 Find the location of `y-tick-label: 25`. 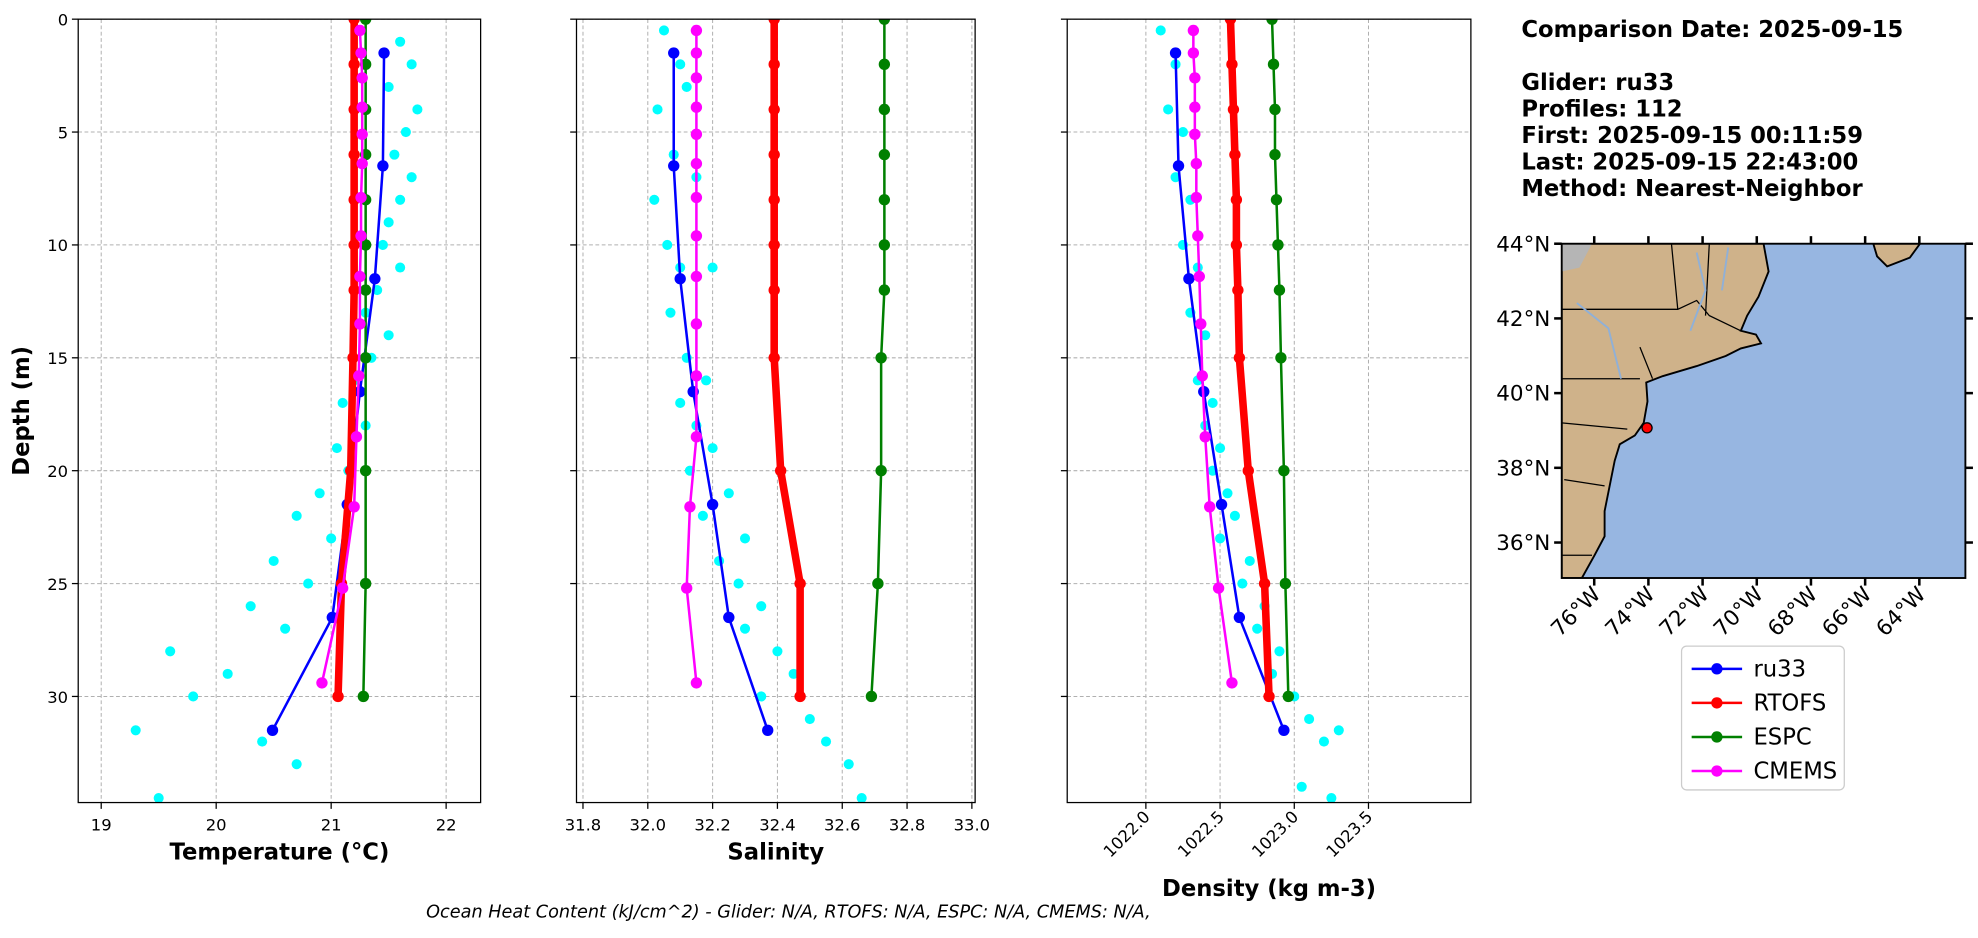

y-tick-label: 25 is located at coordinates (57, 584).